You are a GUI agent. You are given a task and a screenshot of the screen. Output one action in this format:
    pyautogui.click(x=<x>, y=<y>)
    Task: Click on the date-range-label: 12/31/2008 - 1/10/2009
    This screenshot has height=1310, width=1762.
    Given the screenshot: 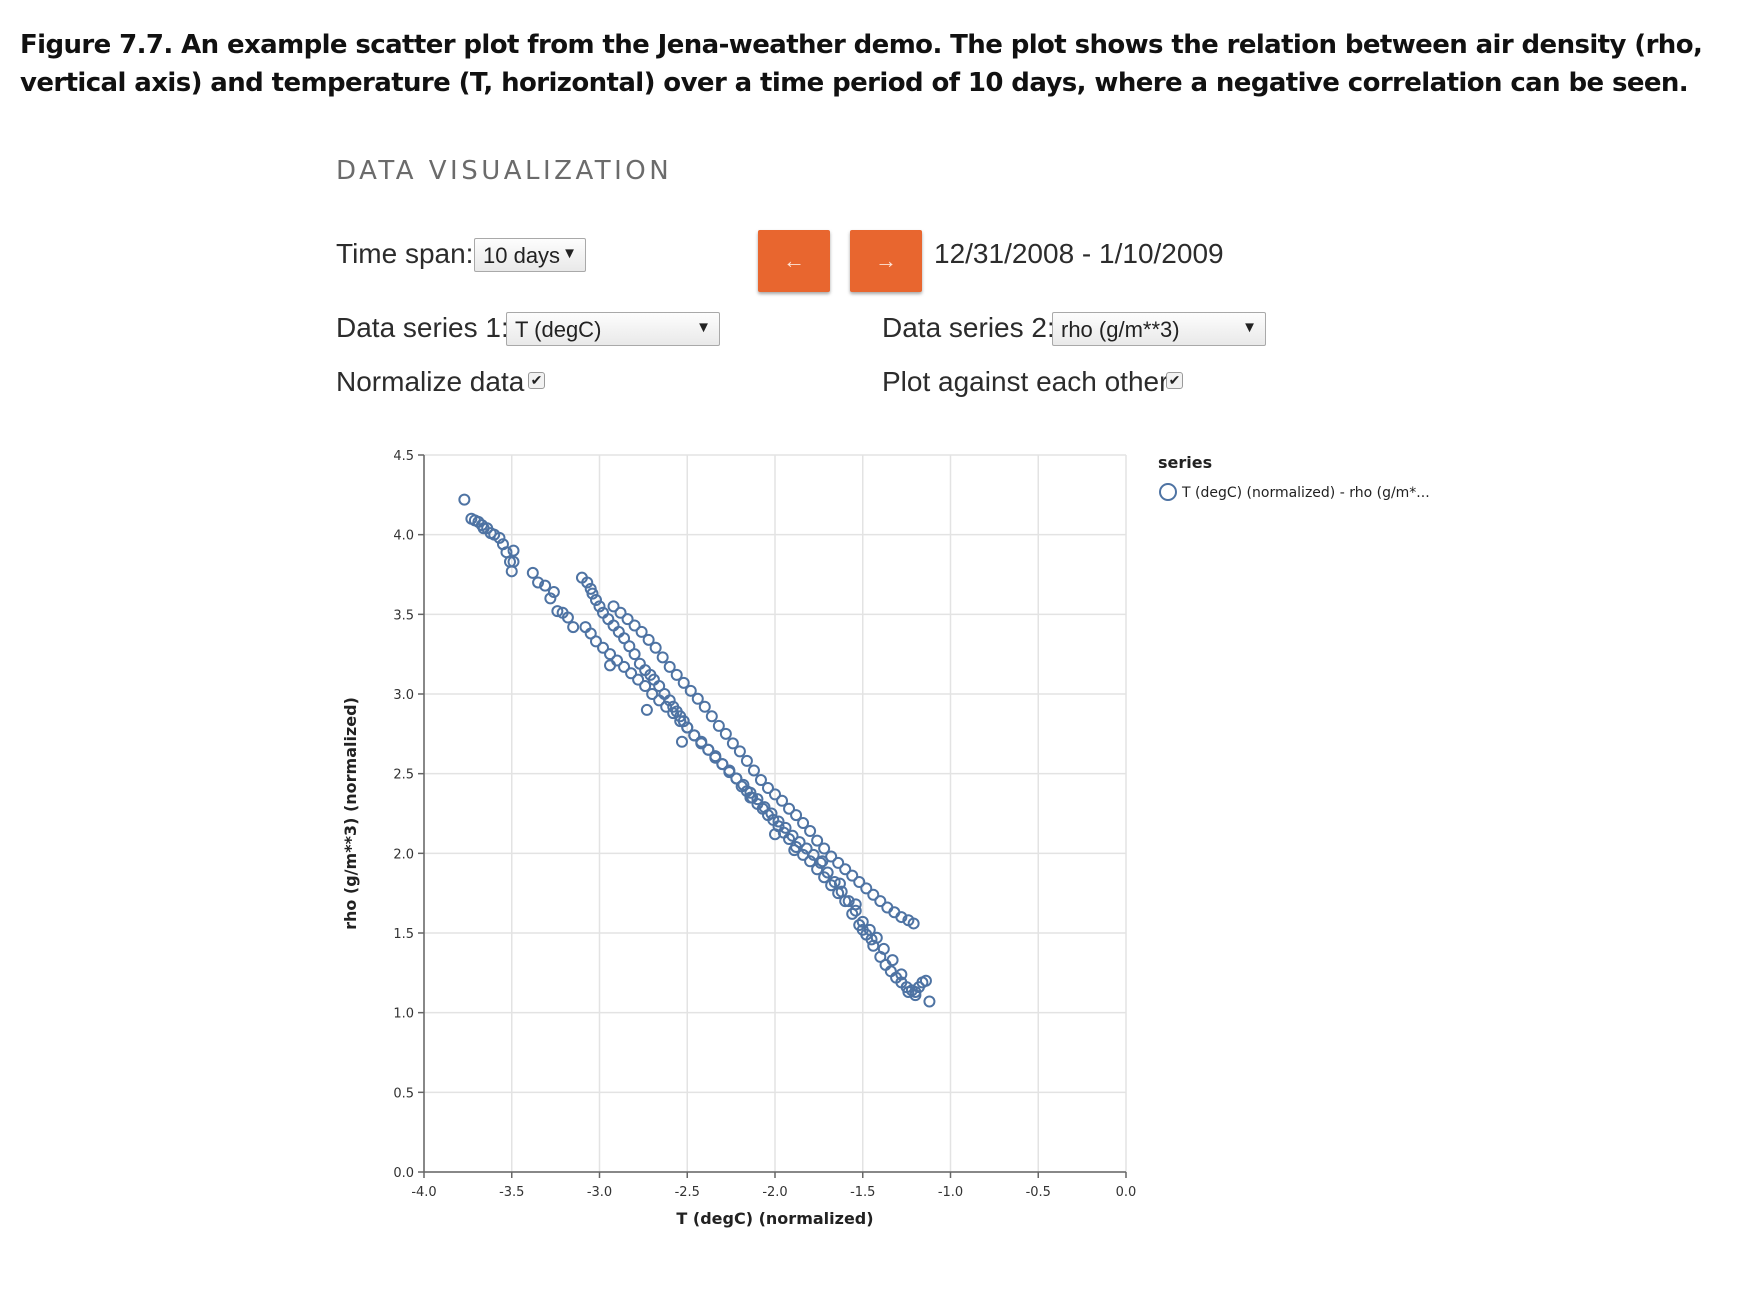 What is the action you would take?
    pyautogui.click(x=1079, y=253)
    